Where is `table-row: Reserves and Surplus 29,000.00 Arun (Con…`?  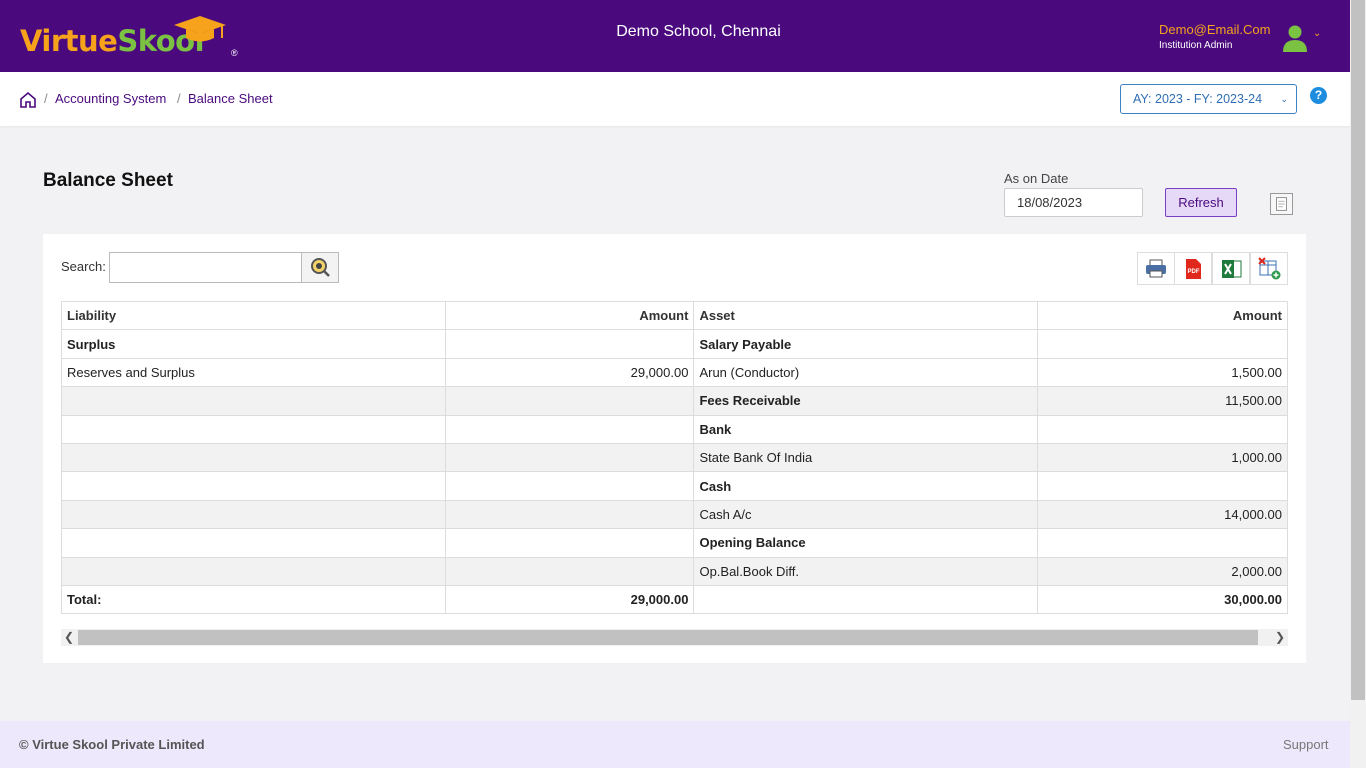
table-row: Reserves and Surplus 29,000.00 Arun (Con… is located at coordinates (674, 372).